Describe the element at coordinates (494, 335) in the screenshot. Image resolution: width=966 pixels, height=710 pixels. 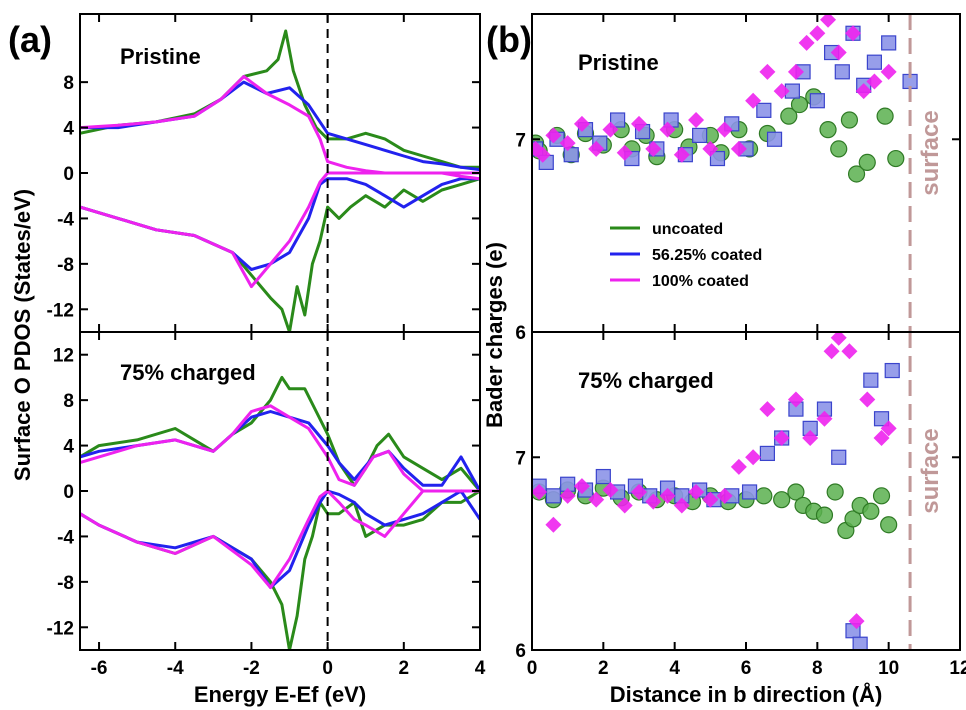
I see `y-axis-title: Bader charges (e)` at that location.